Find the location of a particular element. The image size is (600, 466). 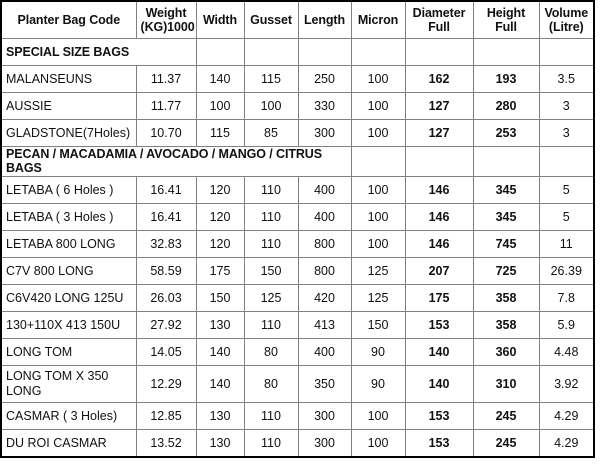

column-header-weight-line1: Weight is located at coordinates (166, 12).